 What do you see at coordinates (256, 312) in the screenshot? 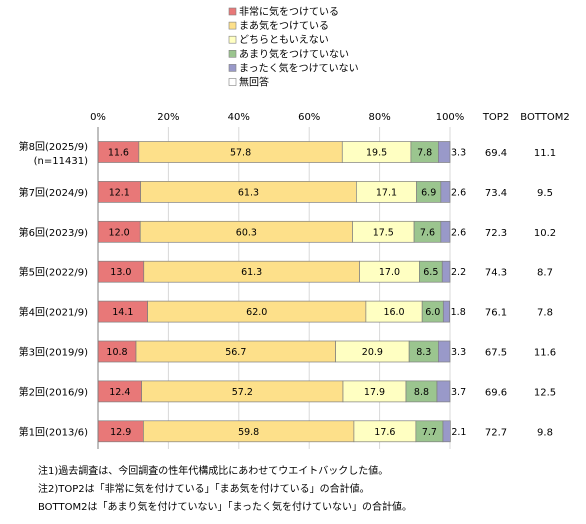
I see `data-label-r4-s1: 62.0` at bounding box center [256, 312].